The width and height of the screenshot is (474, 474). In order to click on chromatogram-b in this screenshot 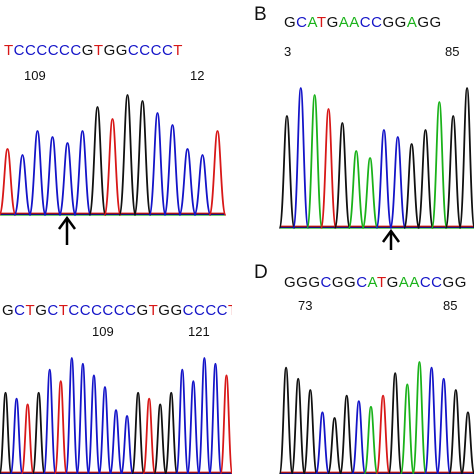, I will do `click(376, 168)`.